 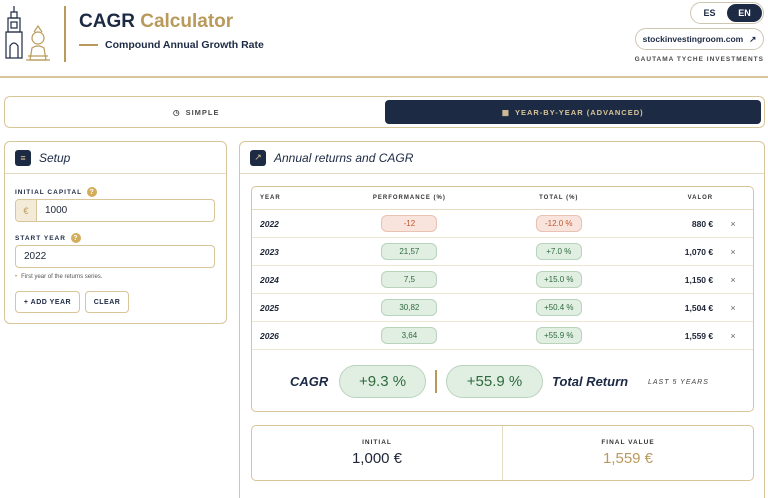 I want to click on start-year-label: START YEAR ?, so click(x=48, y=238).